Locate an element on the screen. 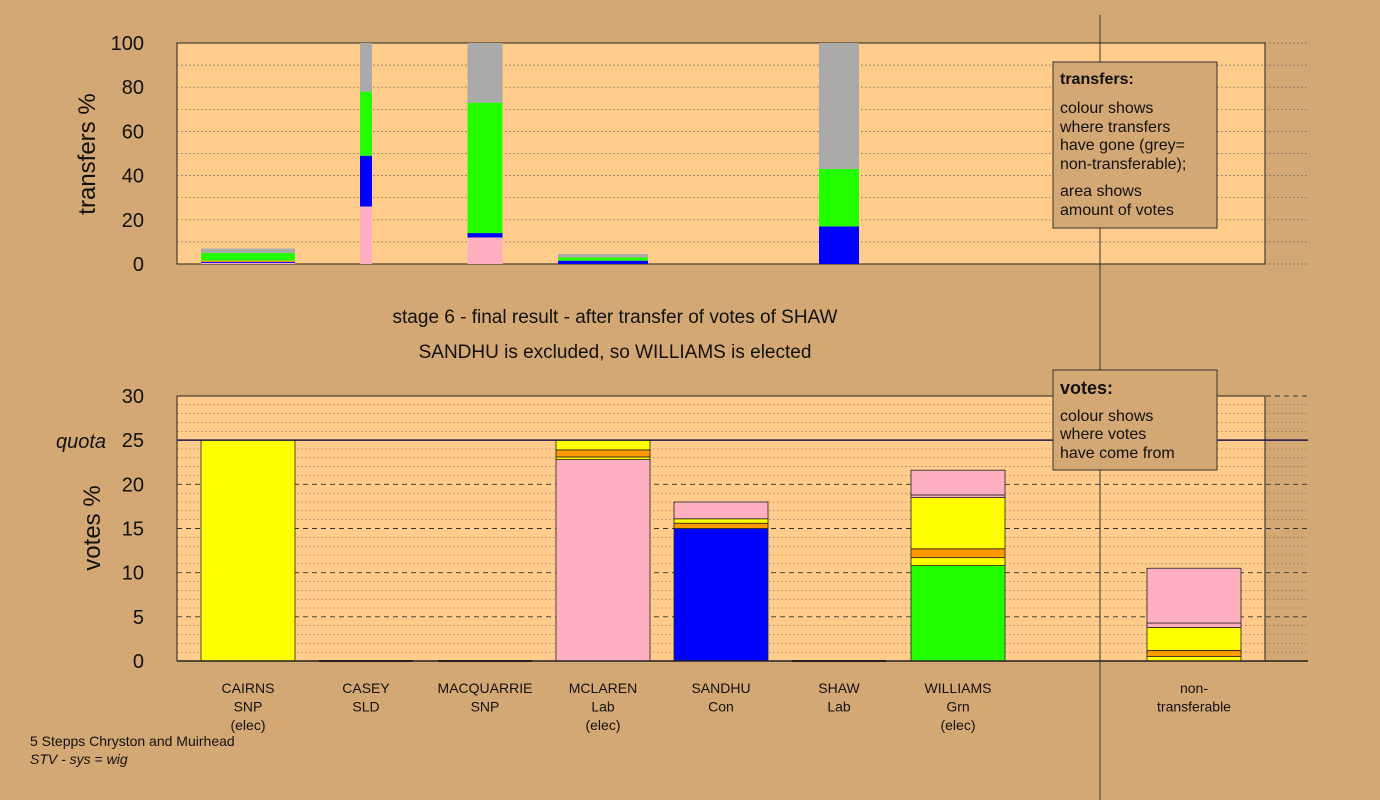 This screenshot has width=1380, height=800. votes-legend-line-2: where votes is located at coordinates (1102, 434).